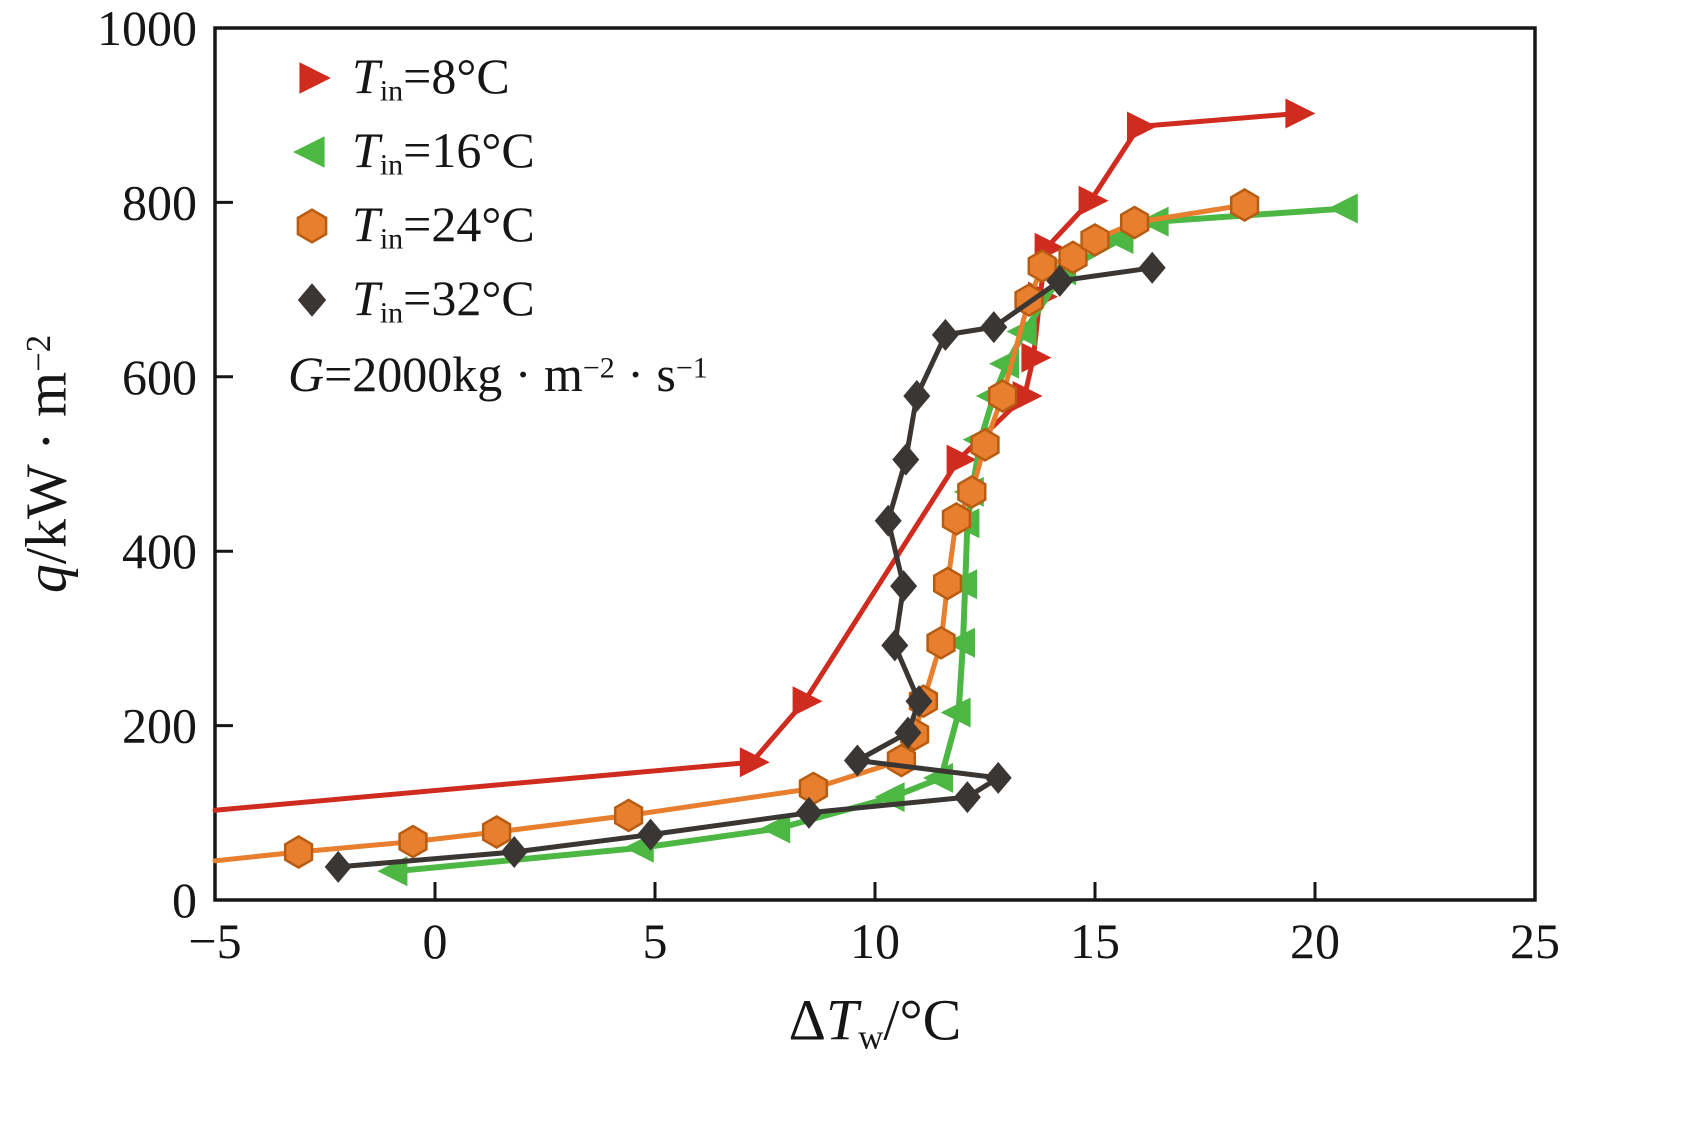 The image size is (1701, 1132). What do you see at coordinates (1095, 941) in the screenshot?
I see `x-tick-label: 15` at bounding box center [1095, 941].